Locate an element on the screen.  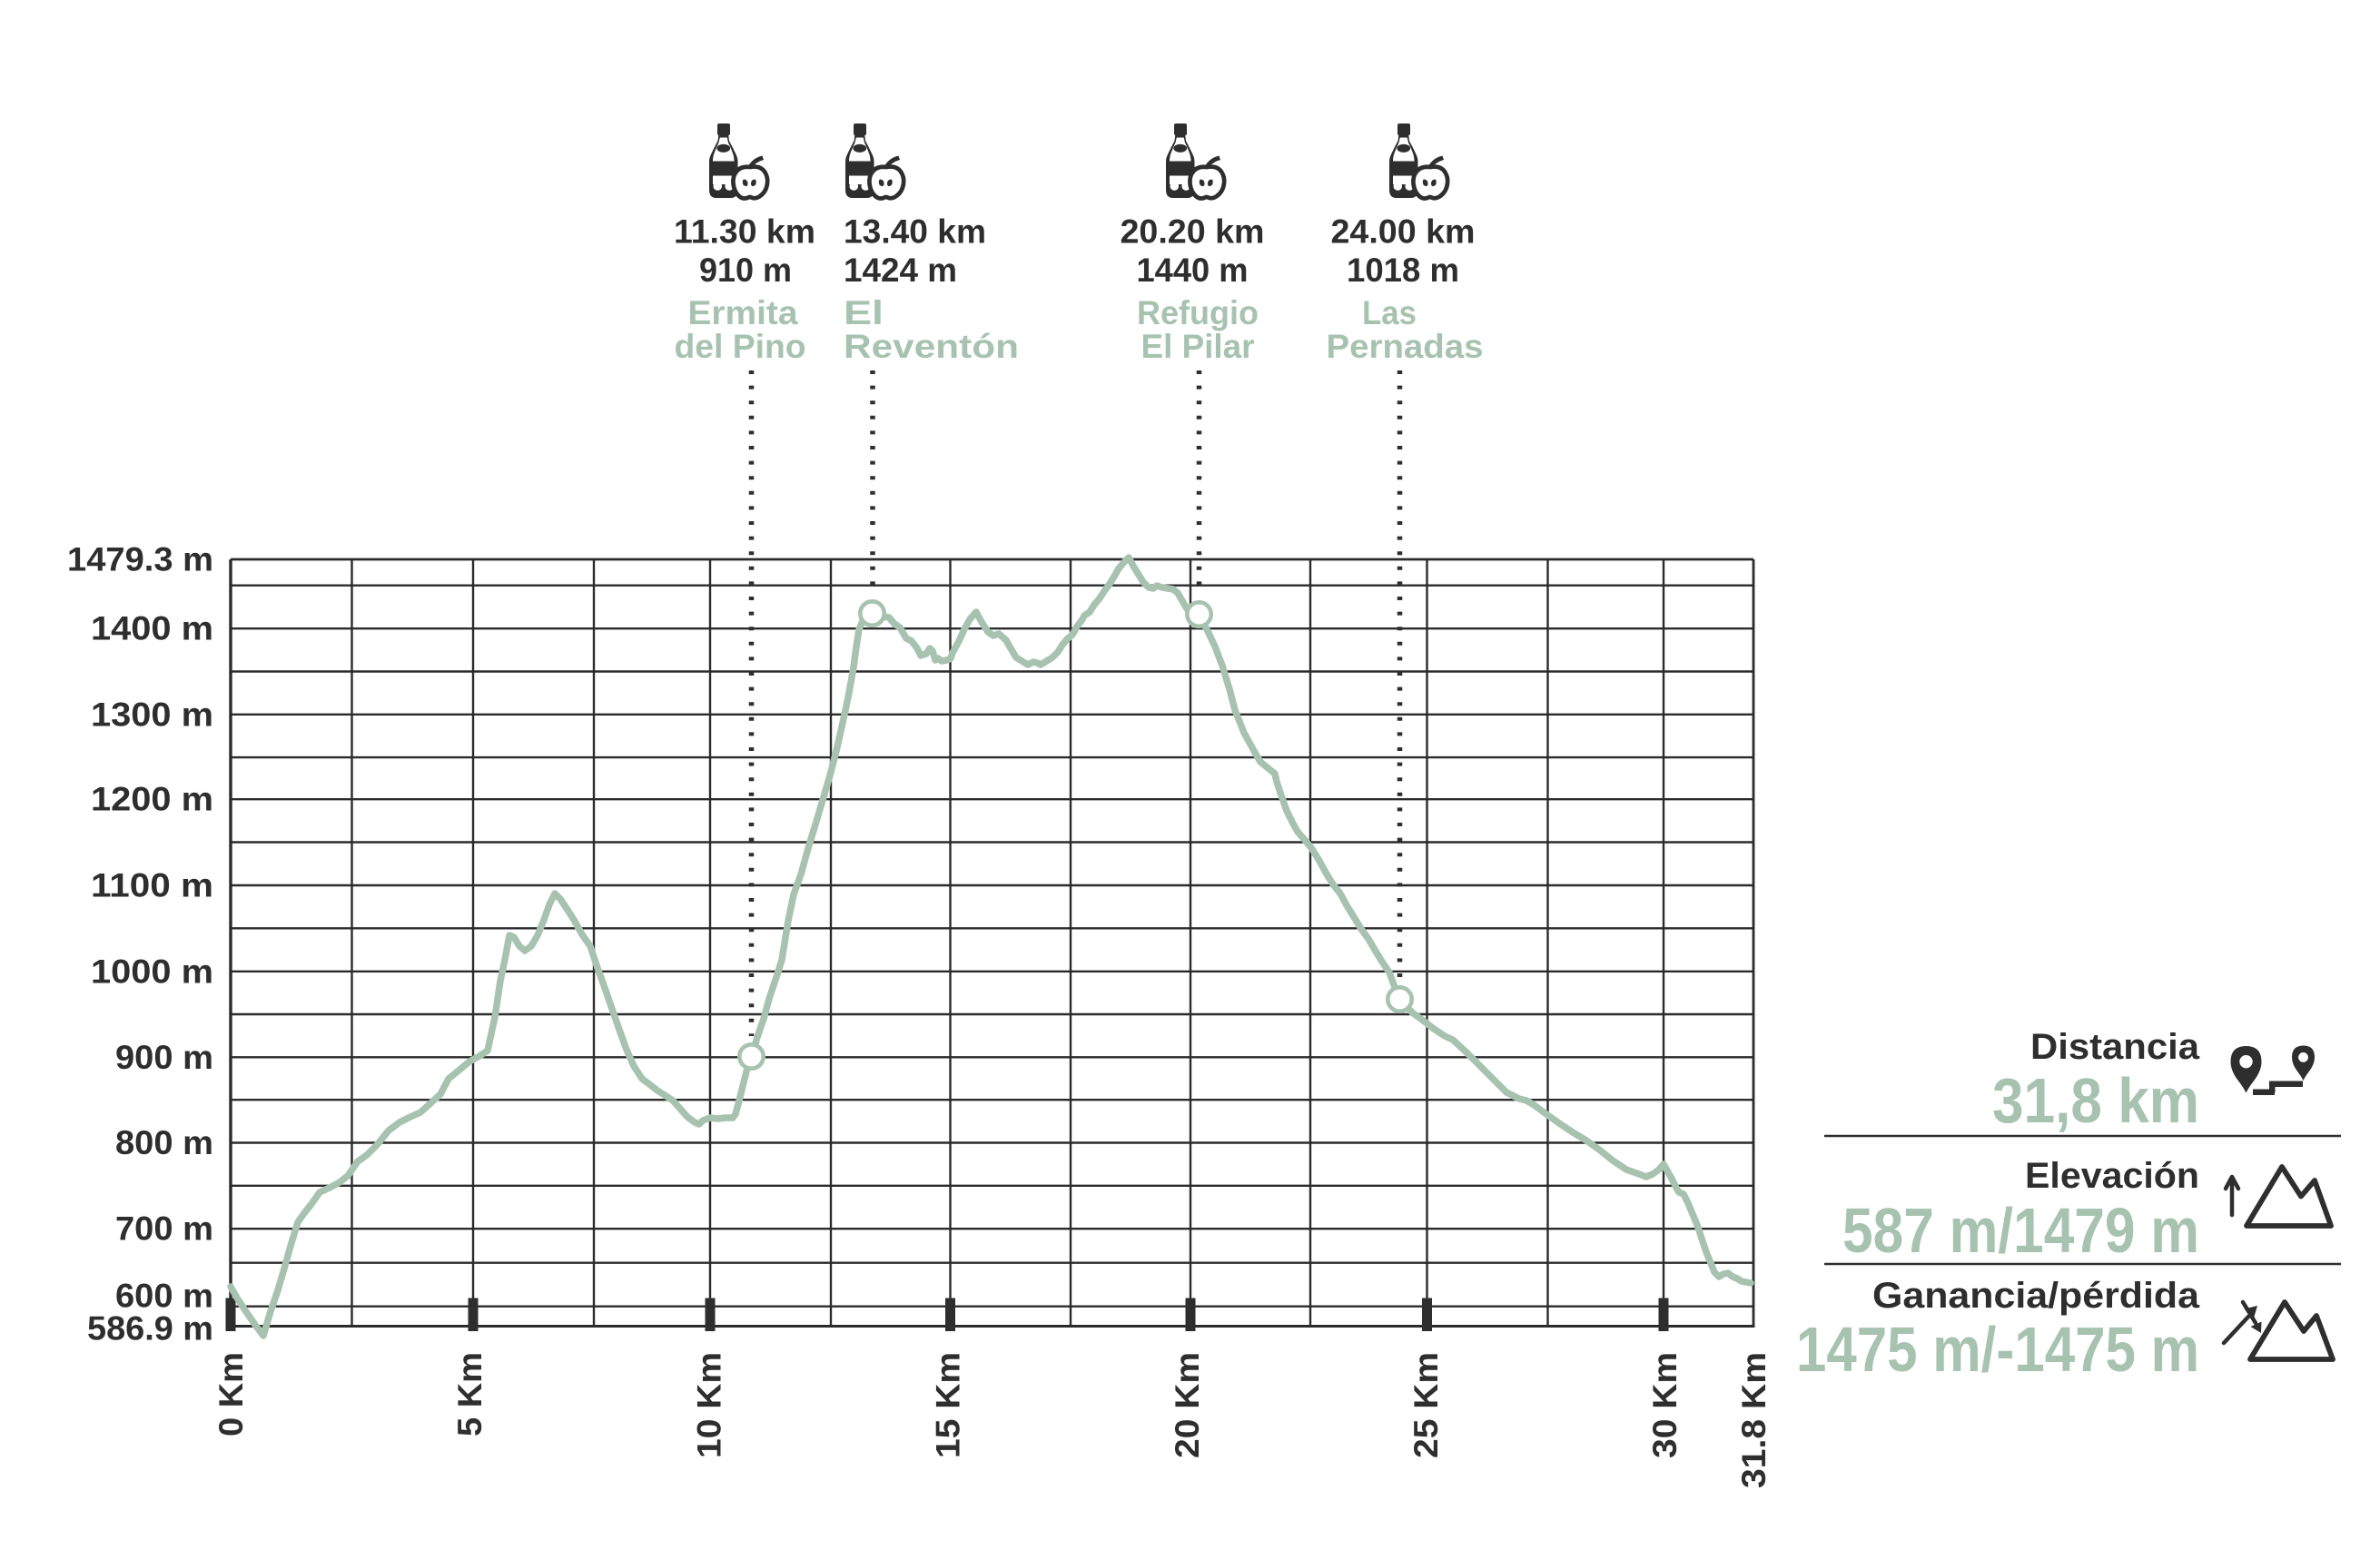
svg-text: 13.40 km is located at coordinates (915, 232).